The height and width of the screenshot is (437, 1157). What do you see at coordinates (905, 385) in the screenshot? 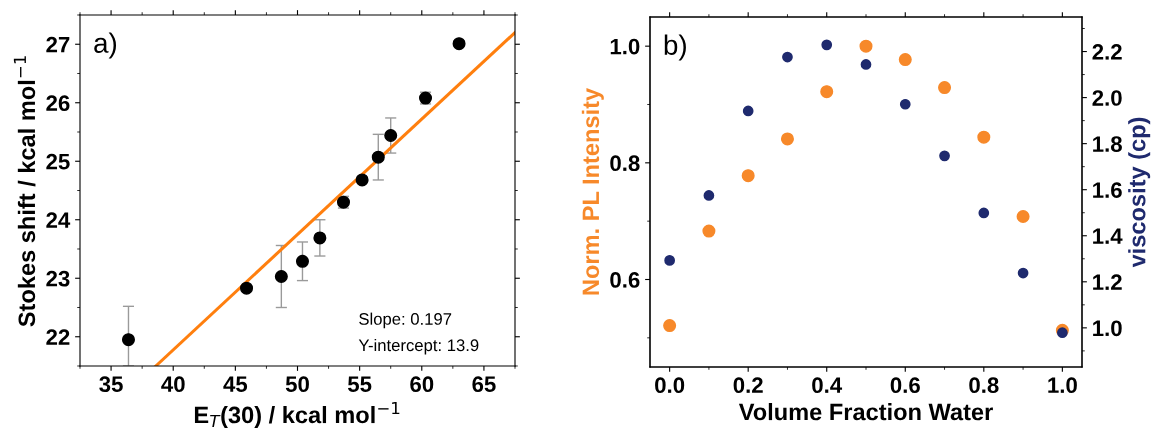
I see `x-tick-label: 0.6` at bounding box center [905, 385].